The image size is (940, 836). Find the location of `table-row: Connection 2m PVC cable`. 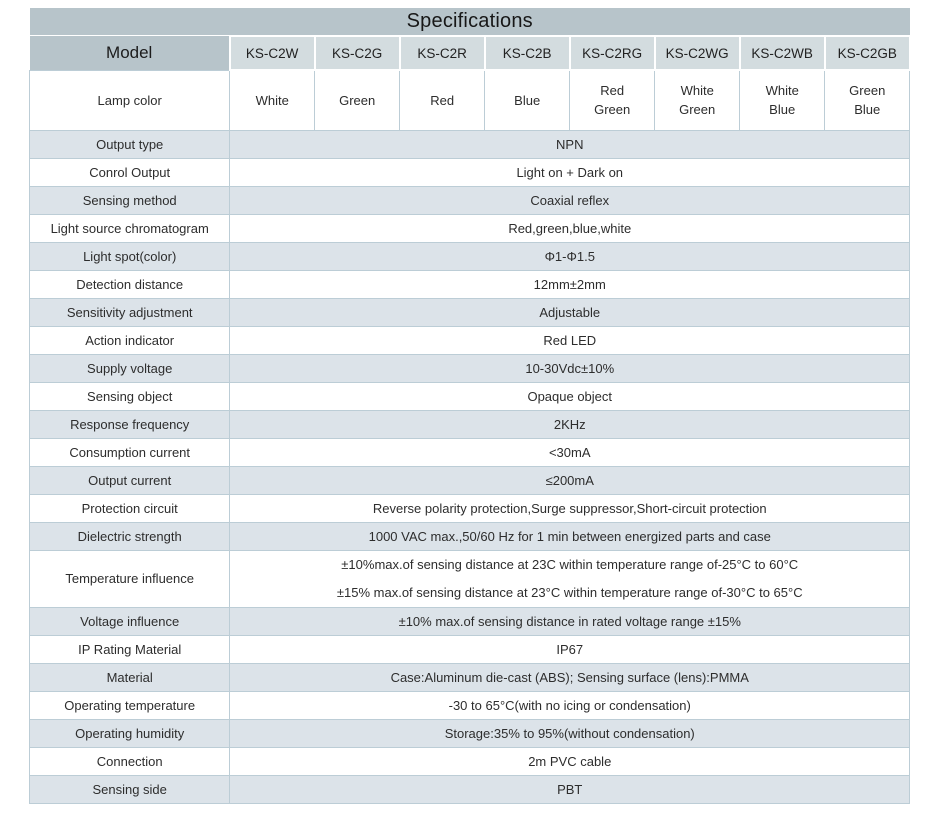

table-row: Connection 2m PVC cable is located at coordinates (470, 761).